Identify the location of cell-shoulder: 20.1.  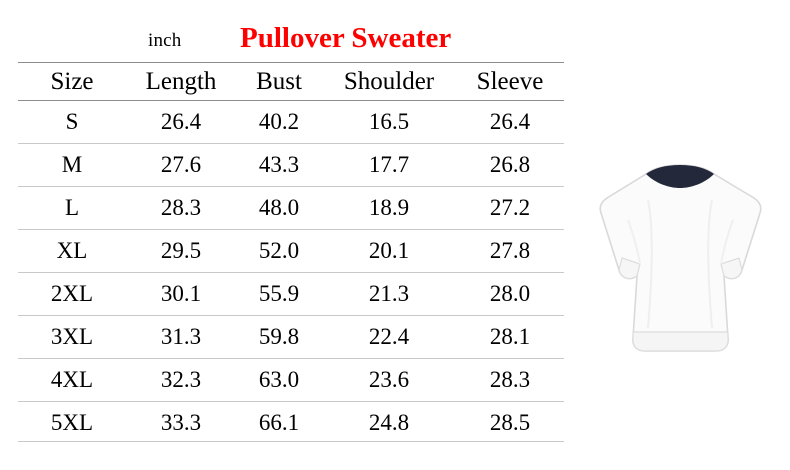
(389, 251).